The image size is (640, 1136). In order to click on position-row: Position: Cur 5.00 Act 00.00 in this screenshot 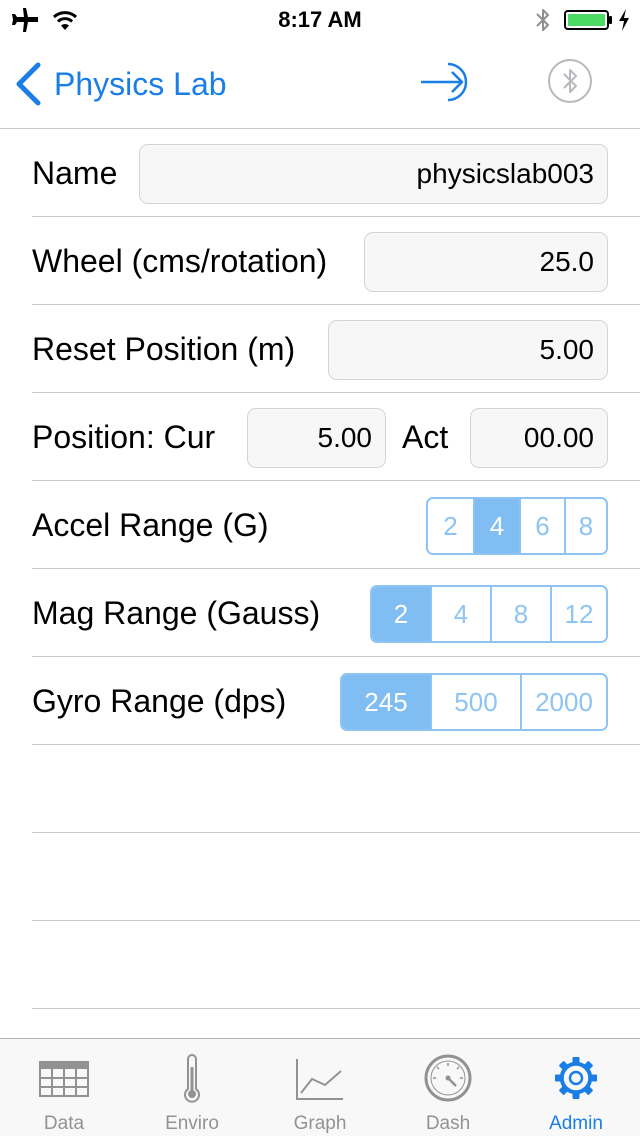, I will do `click(336, 437)`.